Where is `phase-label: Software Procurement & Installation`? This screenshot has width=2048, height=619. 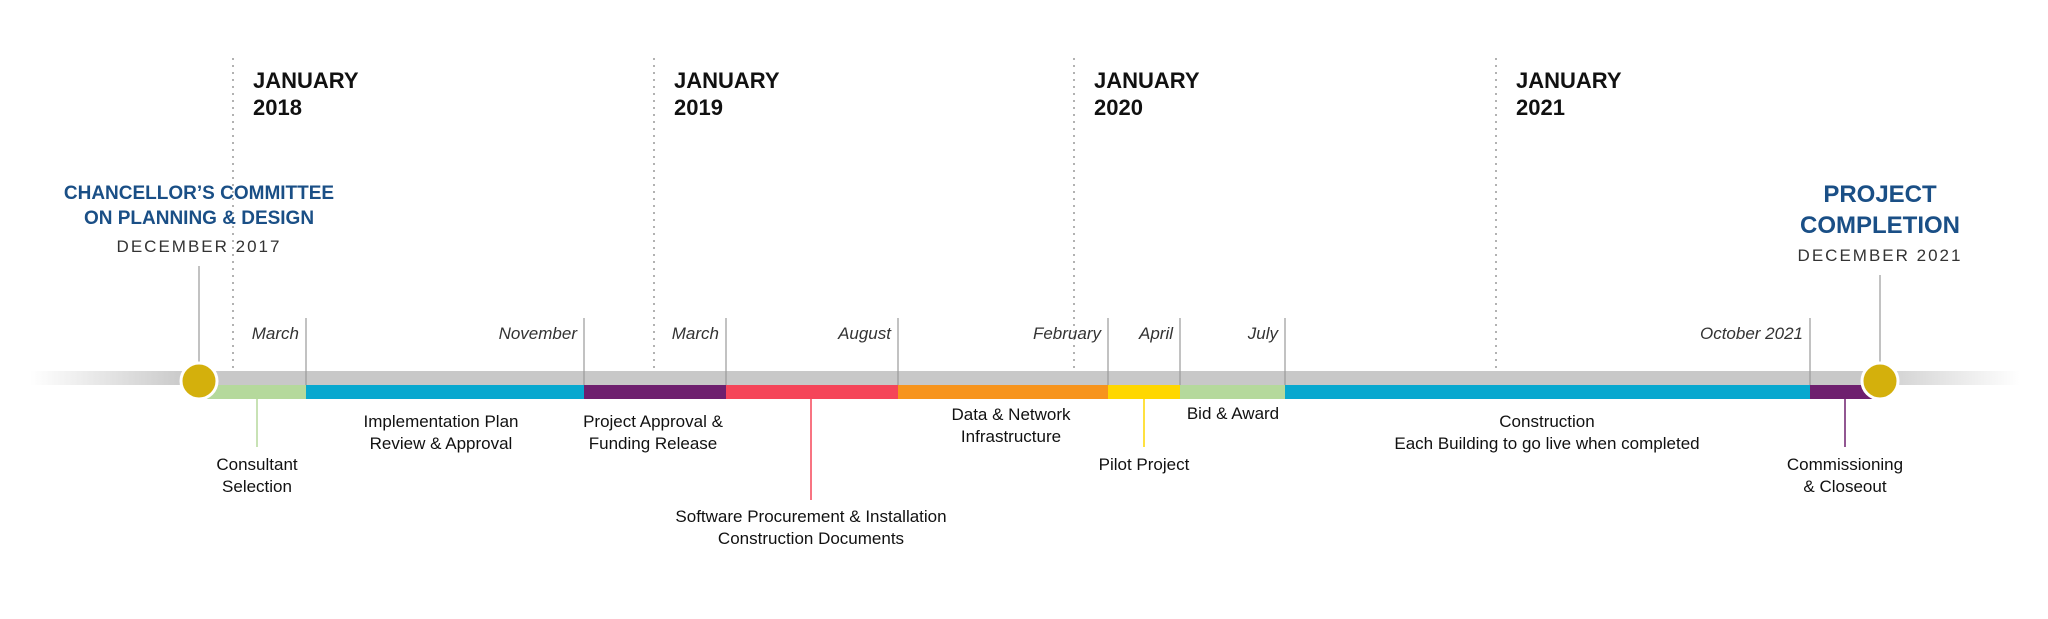 phase-label: Software Procurement & Installation is located at coordinates (810, 516).